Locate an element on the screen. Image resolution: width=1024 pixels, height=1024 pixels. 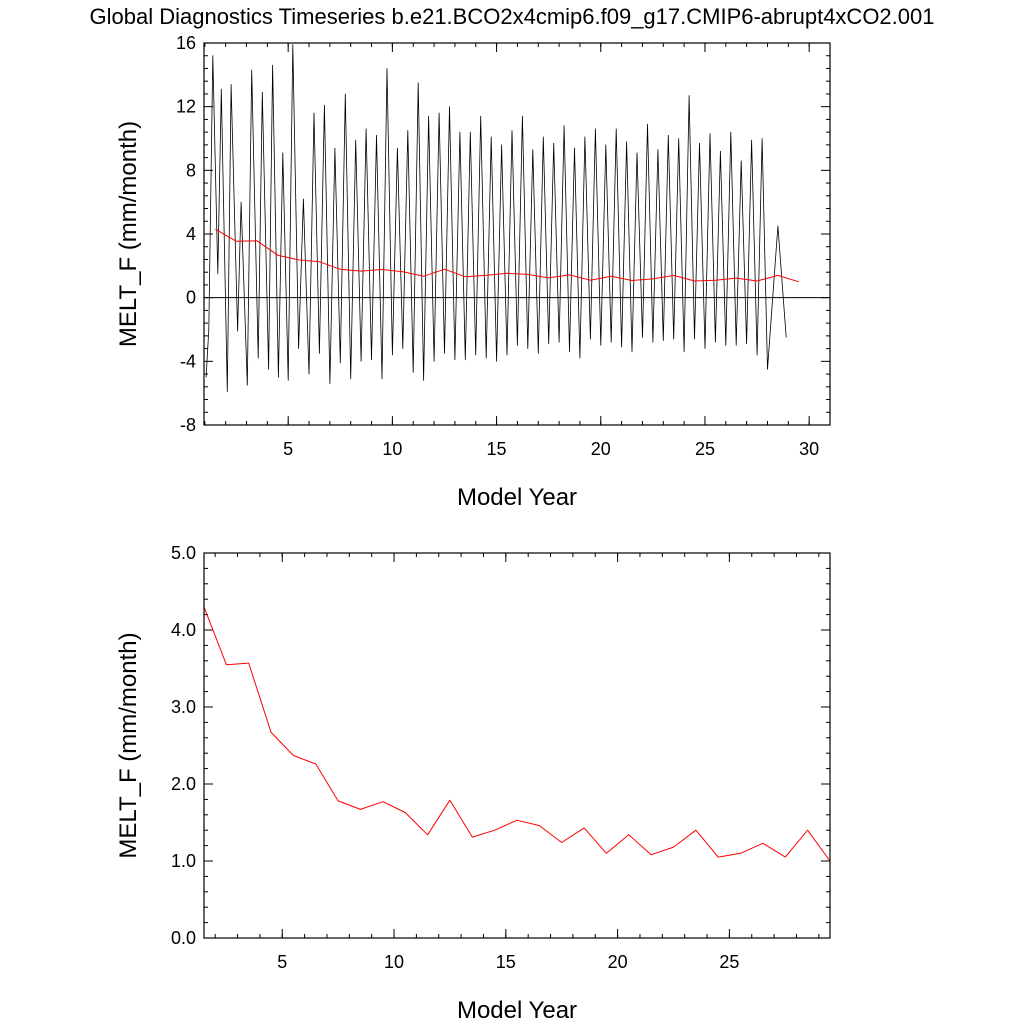
y-tick-label: 1.0 is located at coordinates (183, 861).